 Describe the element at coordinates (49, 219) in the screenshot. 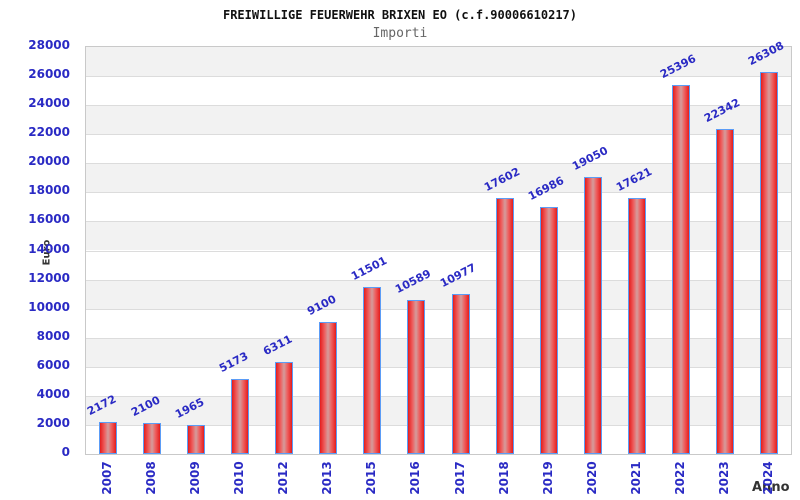

I see `y-tick-16000: 16000` at that location.